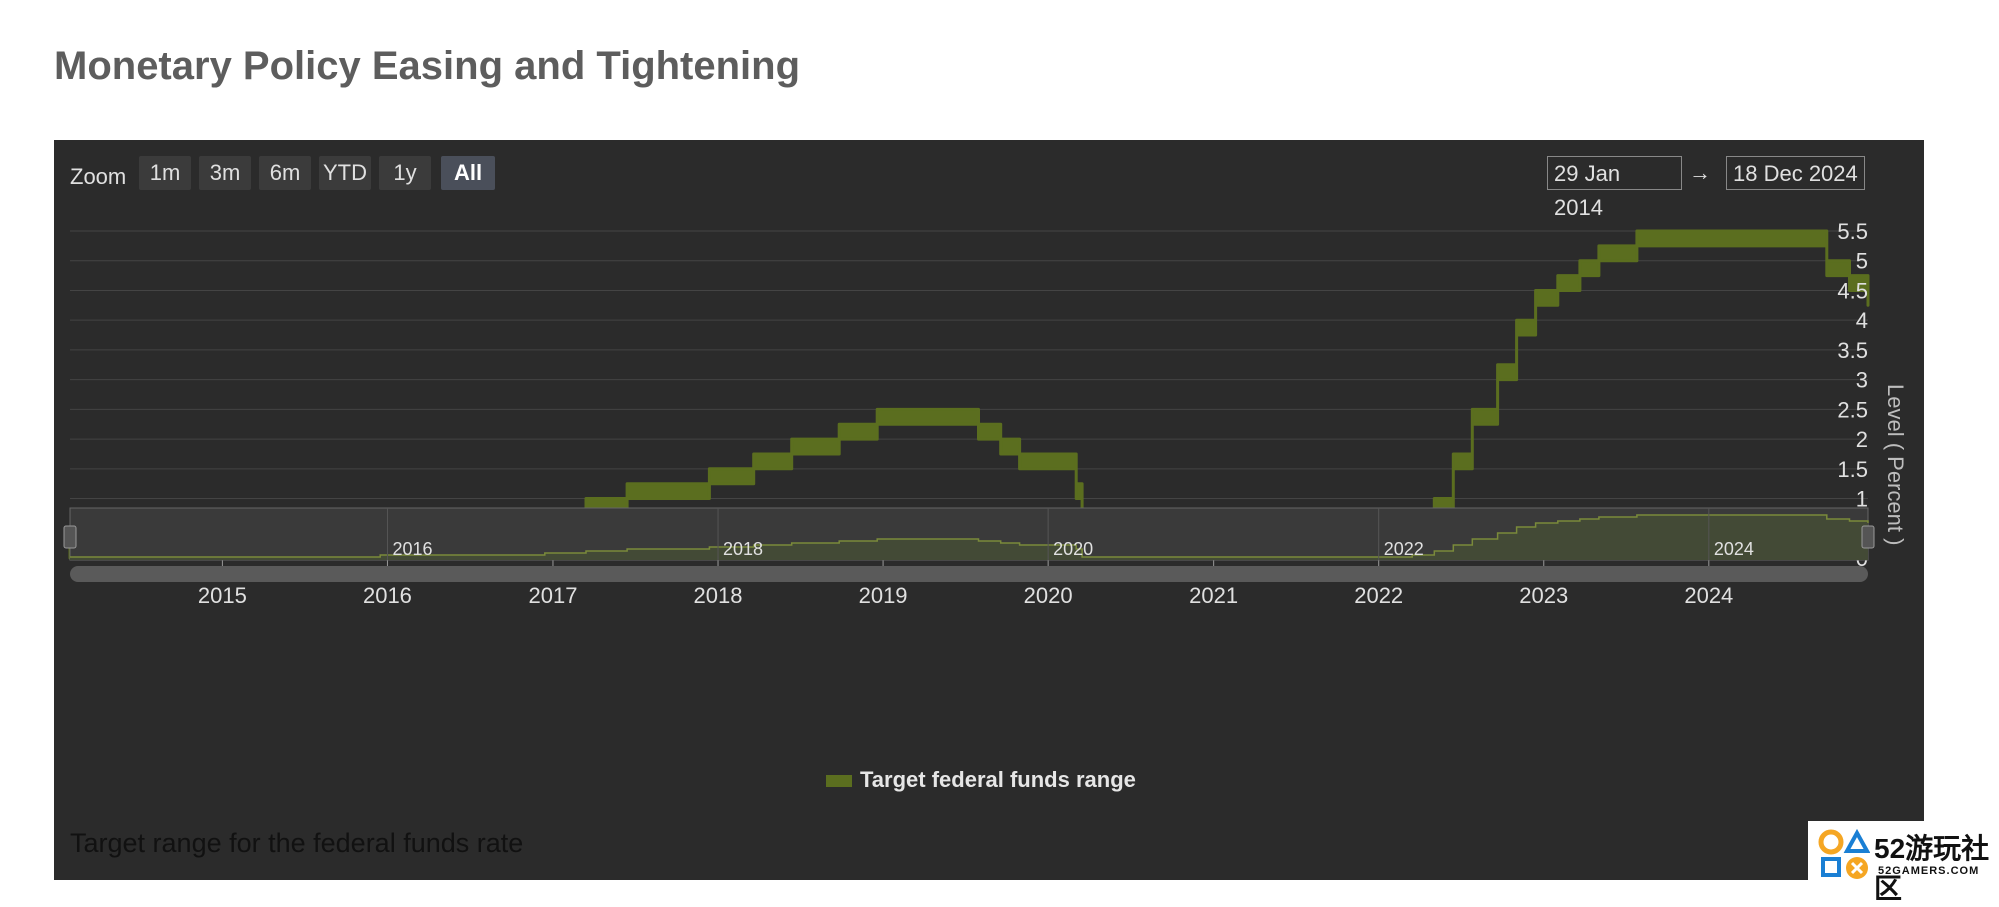 This screenshot has width=1999, height=907. What do you see at coordinates (718, 595) in the screenshot?
I see `x-tick-label: 2018` at bounding box center [718, 595].